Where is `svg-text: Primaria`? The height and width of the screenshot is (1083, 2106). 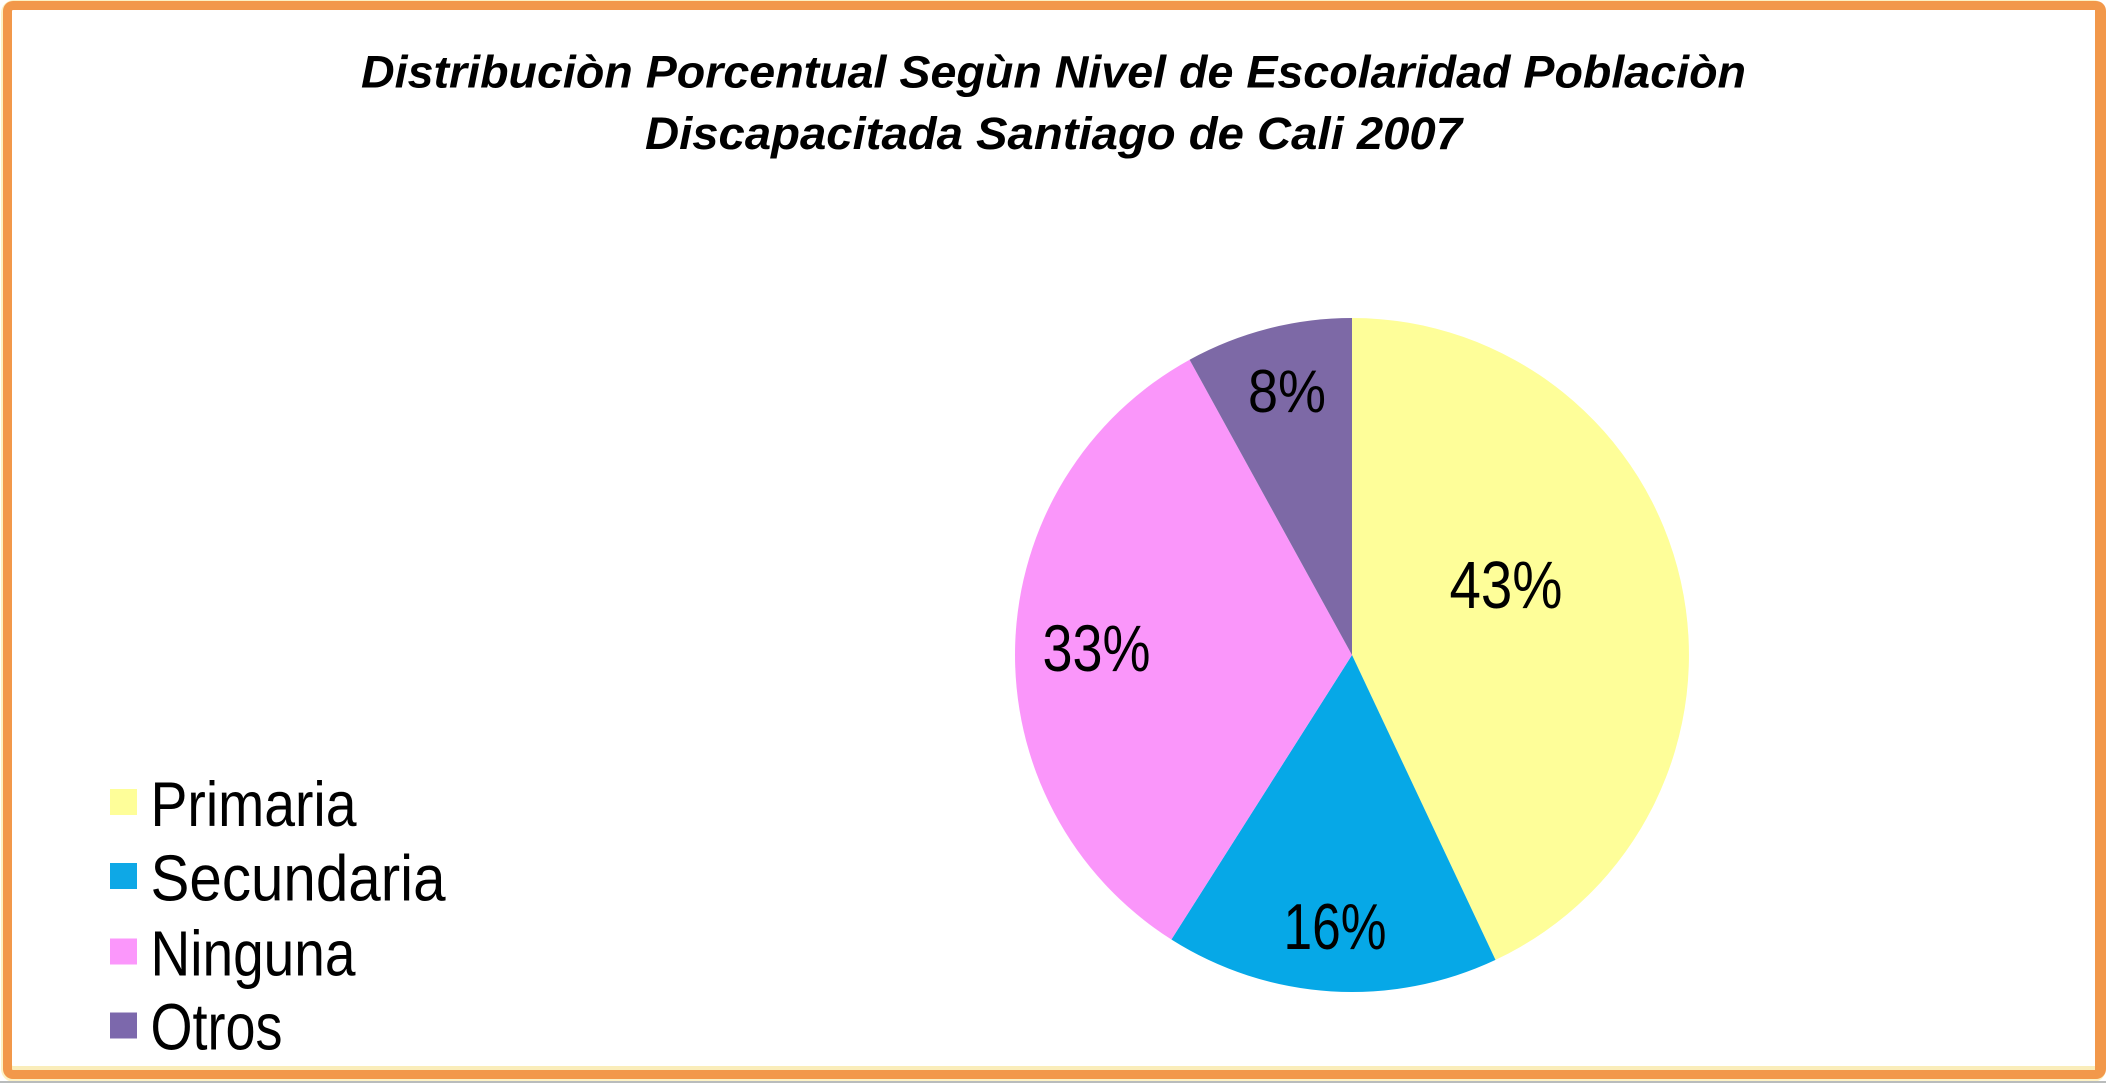 svg-text: Primaria is located at coordinates (254, 805).